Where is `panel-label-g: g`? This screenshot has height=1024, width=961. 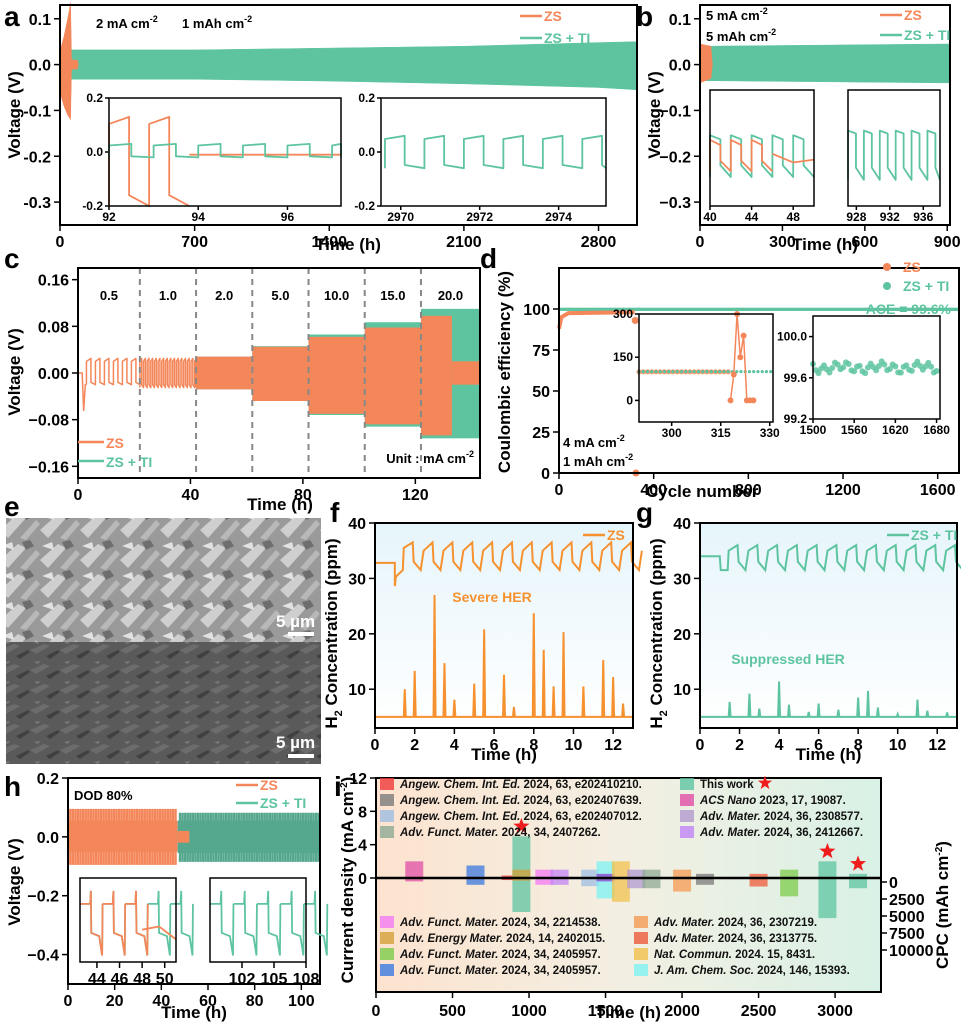
panel-label-g: g is located at coordinates (644, 512).